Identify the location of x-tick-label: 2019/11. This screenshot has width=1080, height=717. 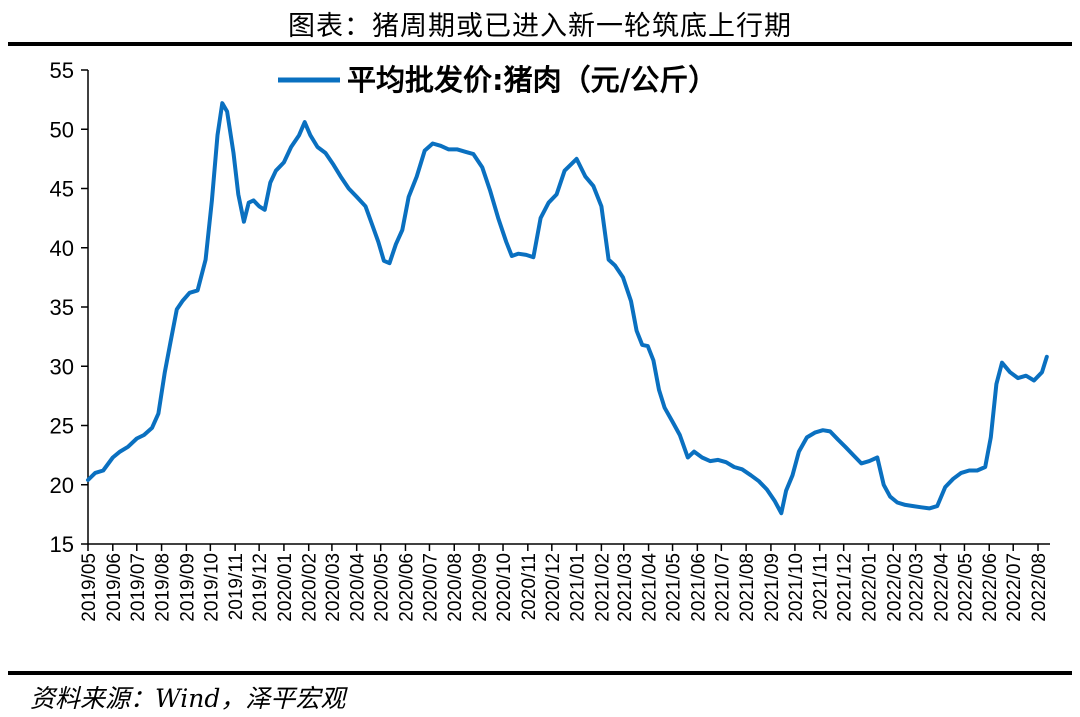
(236, 586).